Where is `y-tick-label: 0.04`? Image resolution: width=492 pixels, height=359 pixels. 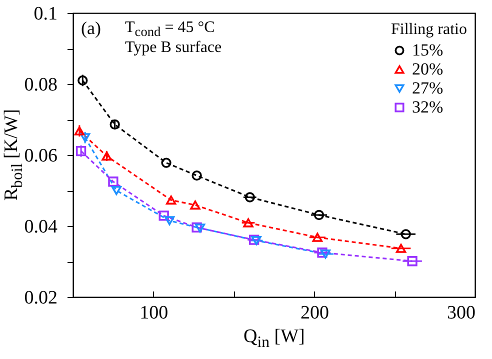 y-tick-label: 0.04 is located at coordinates (41, 227).